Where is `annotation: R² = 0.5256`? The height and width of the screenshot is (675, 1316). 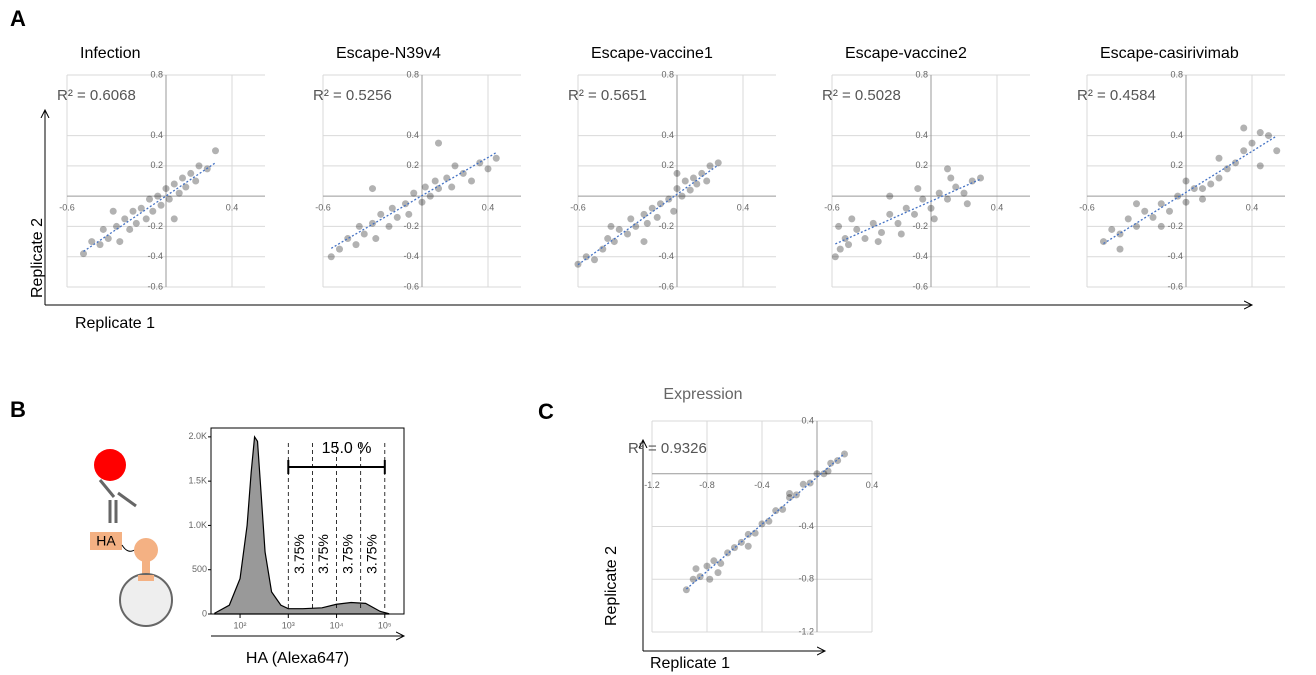 annotation: R² = 0.5256 is located at coordinates (352, 95).